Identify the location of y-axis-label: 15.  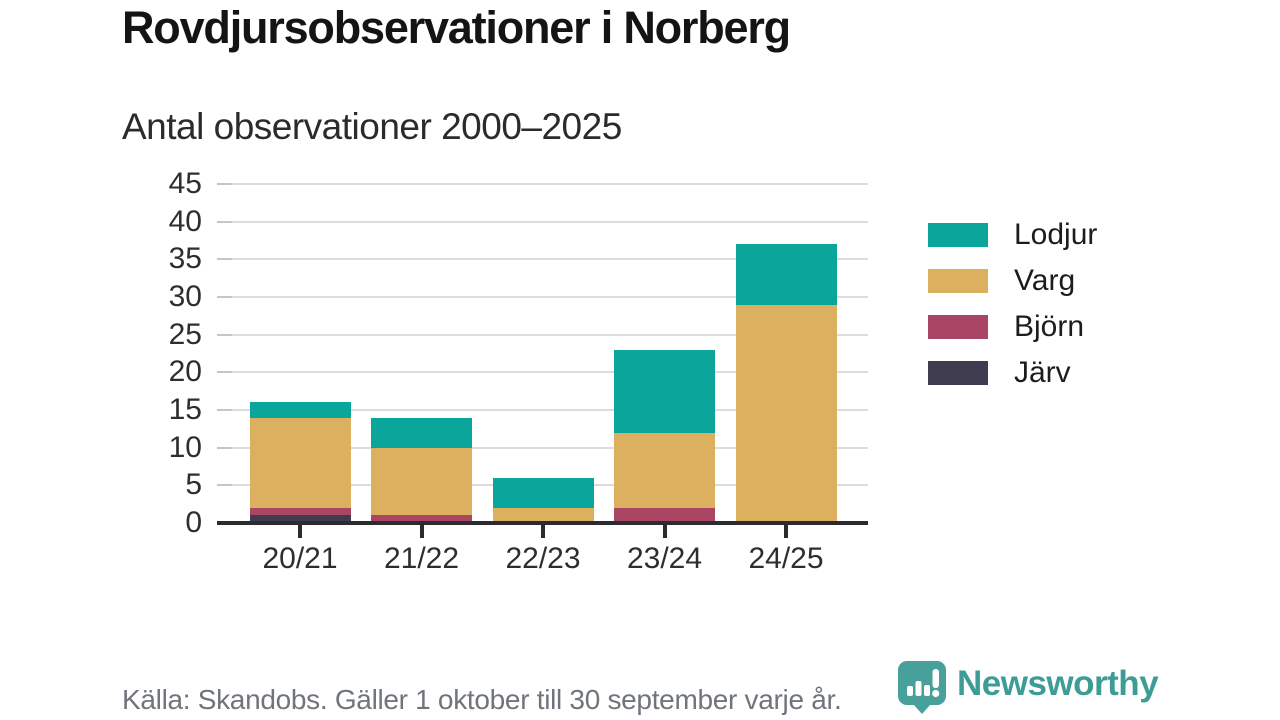
(185, 409).